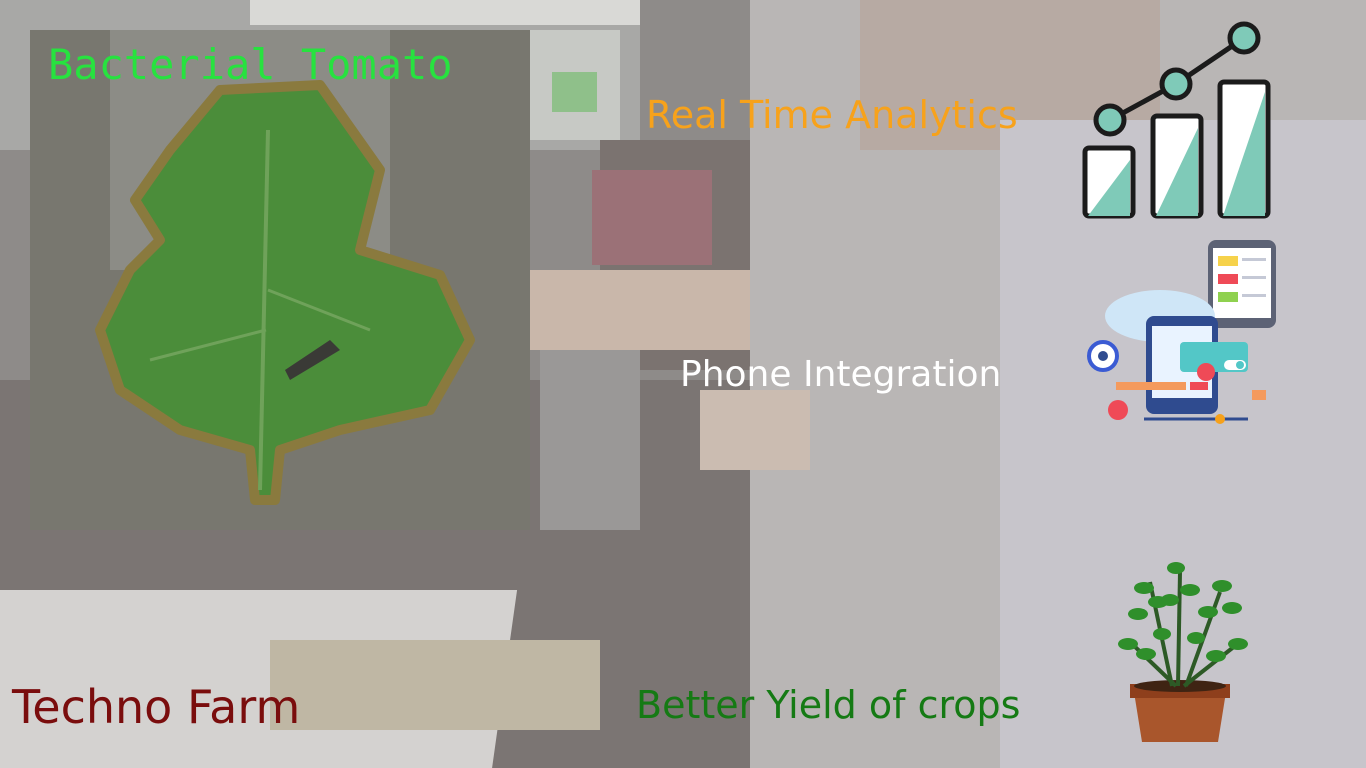  Describe the element at coordinates (1176, 120) in the screenshot. I see `bar-chart-analytics-icon` at that location.